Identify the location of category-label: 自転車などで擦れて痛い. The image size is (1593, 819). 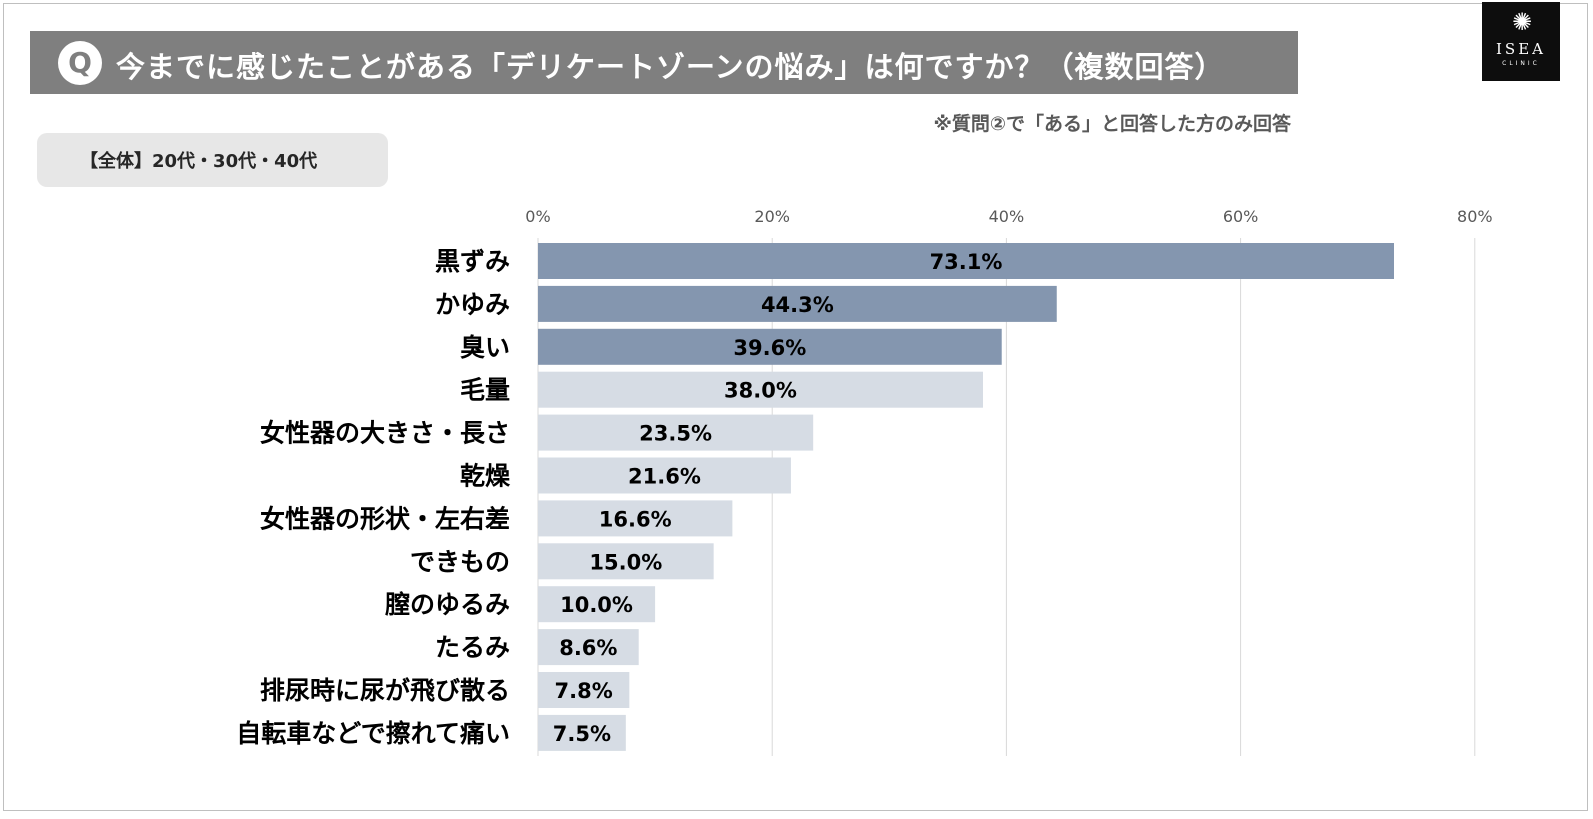
(373, 733).